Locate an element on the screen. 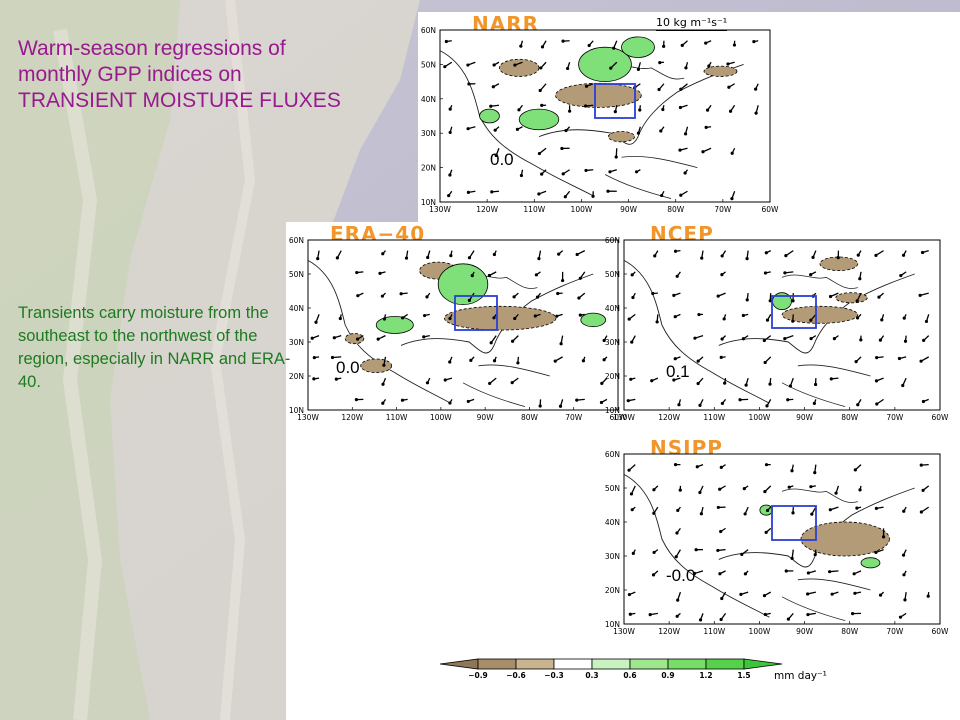 The width and height of the screenshot is (960, 720). lon-tick-label: 120W is located at coordinates (487, 209).